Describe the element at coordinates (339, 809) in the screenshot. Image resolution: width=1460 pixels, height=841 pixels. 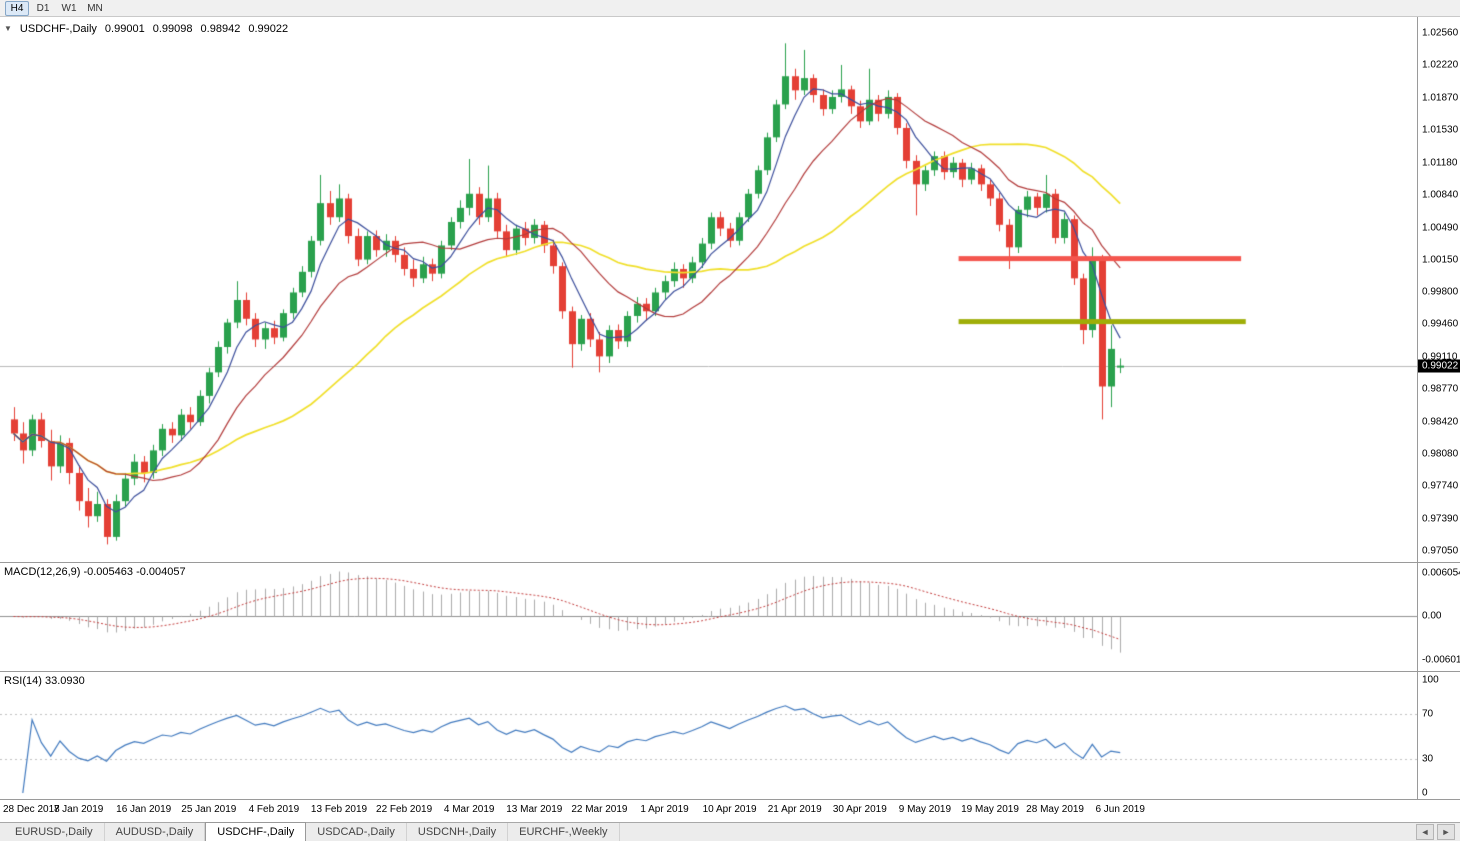
I see `date-label: 13 Feb 2019` at that location.